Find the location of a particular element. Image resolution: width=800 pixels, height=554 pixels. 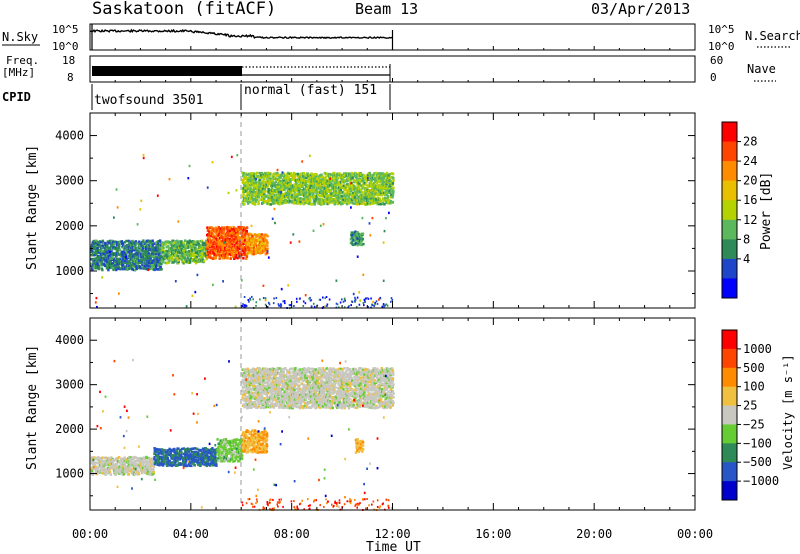

cpid-mode-twofsound: twofsound 3501 is located at coordinates (149, 100).